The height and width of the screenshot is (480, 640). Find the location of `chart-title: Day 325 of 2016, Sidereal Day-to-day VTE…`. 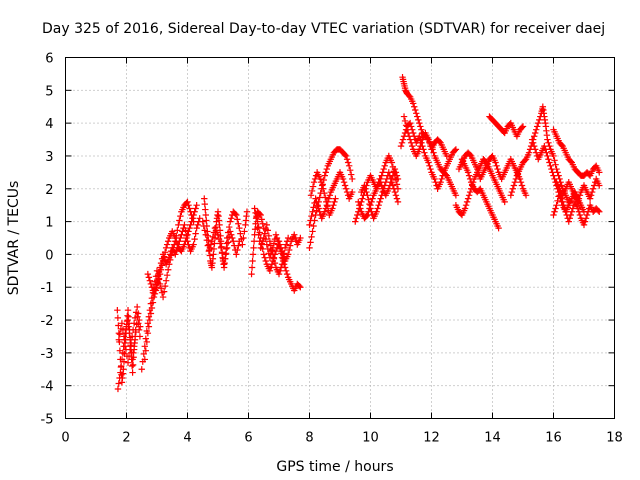

chart-title: Day 325 of 2016, Sidereal Day-to-day VTE… is located at coordinates (323, 29).